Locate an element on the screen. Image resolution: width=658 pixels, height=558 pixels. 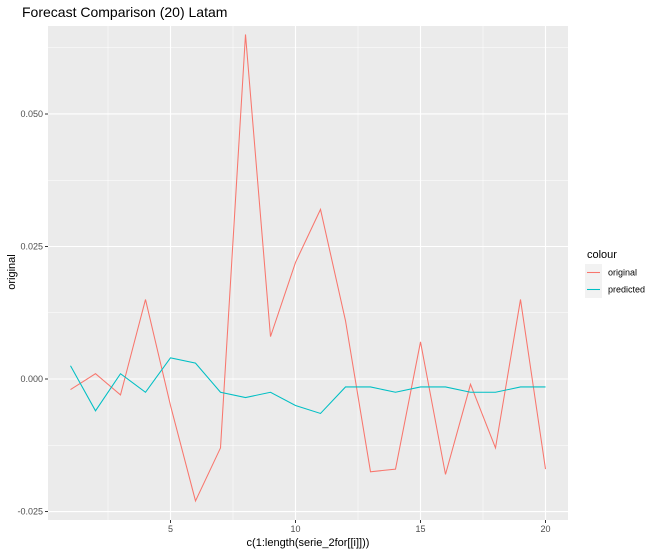
legend-label-original: original is located at coordinates (622, 273).